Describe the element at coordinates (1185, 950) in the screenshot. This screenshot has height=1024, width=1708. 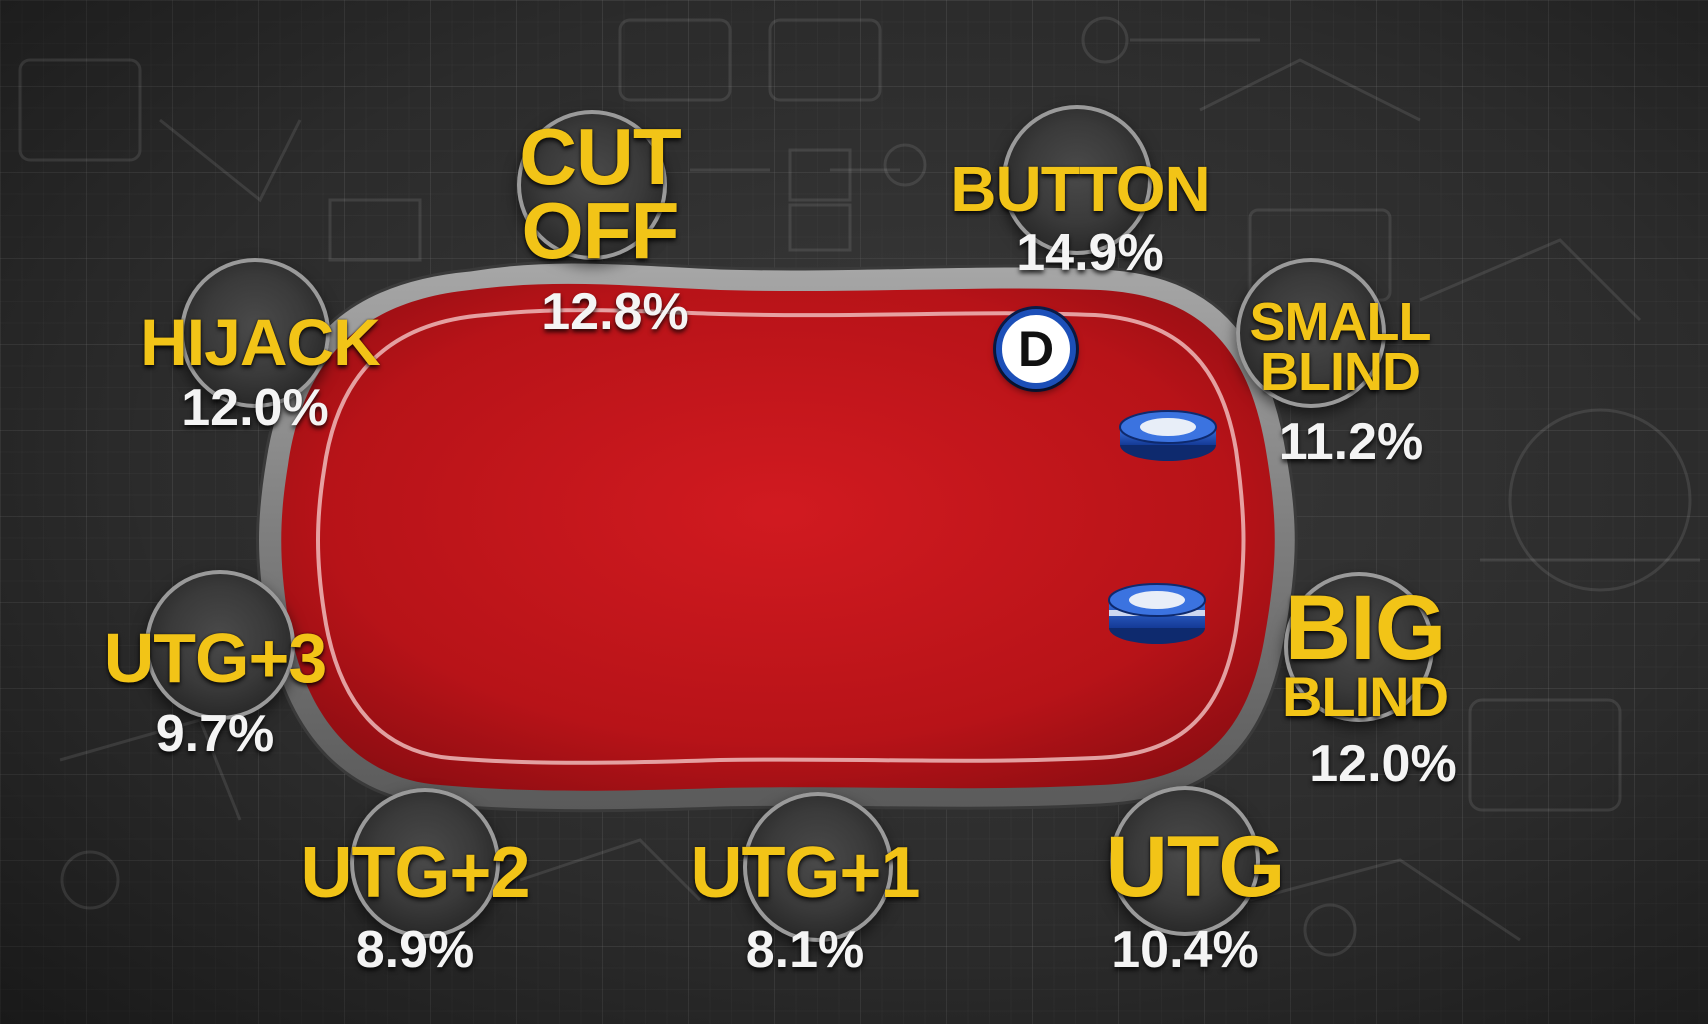
I see `percentage-utg: 10.4%` at that location.